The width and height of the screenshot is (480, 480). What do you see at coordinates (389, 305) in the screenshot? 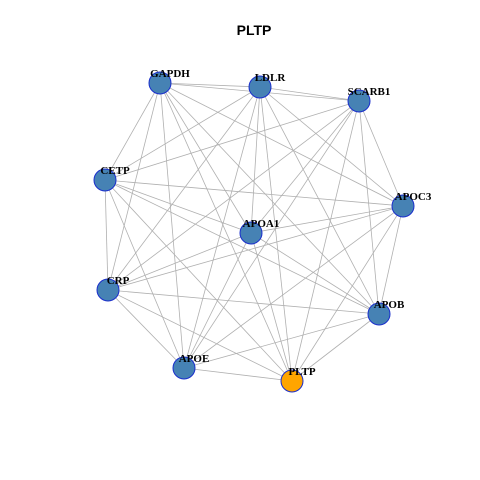
I see `node-label: APOB` at bounding box center [389, 305].